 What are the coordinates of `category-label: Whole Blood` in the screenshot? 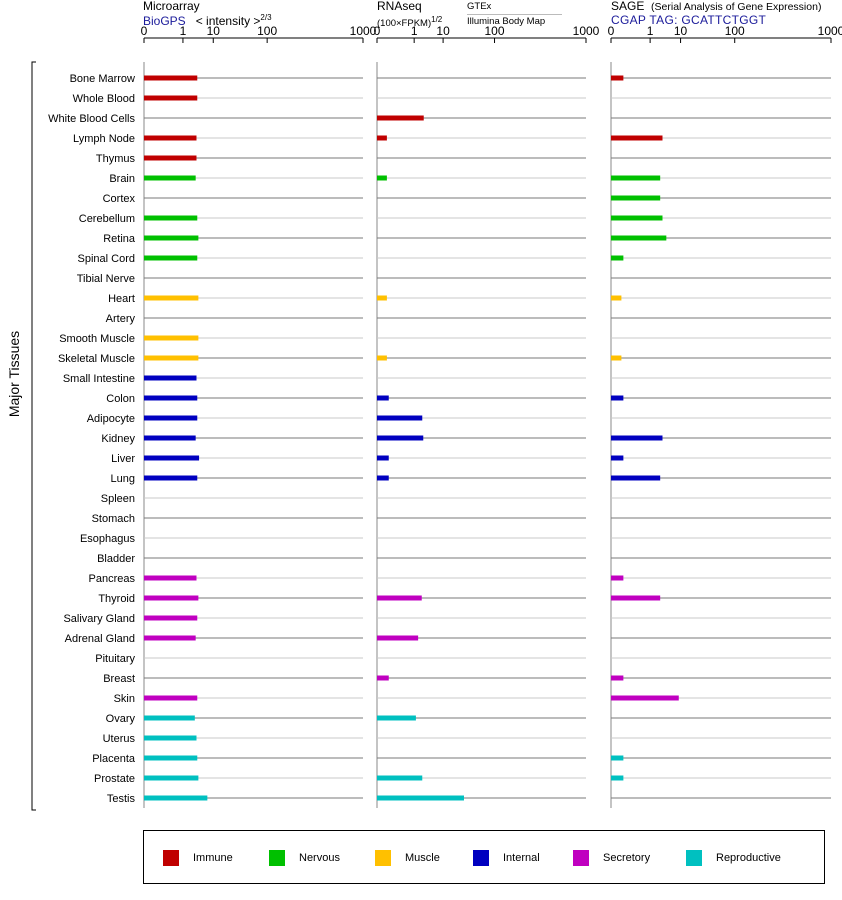 It's located at (104, 99).